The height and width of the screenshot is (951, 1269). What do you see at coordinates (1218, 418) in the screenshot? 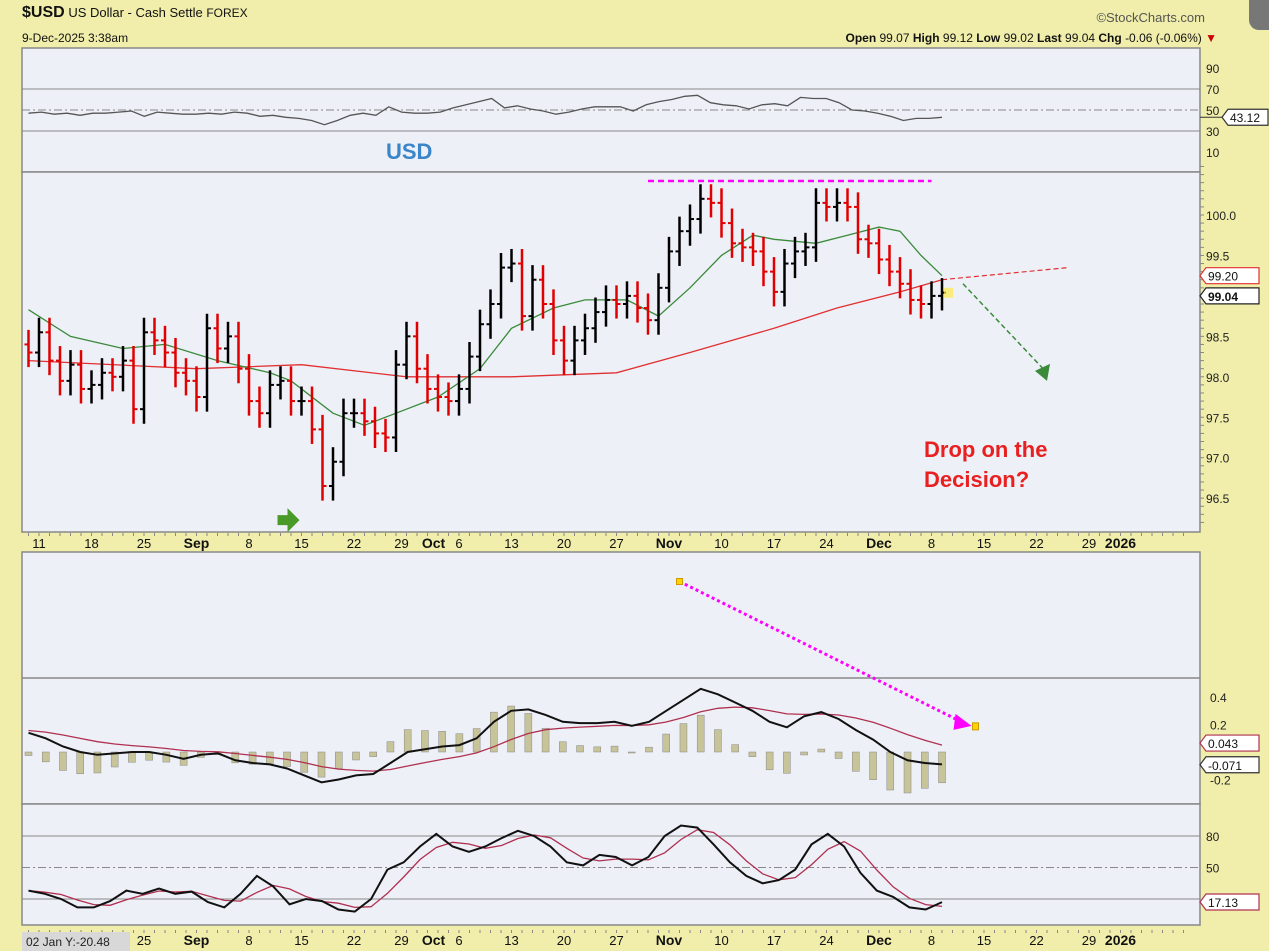
I see `price-tick-label: 97.5` at bounding box center [1218, 418].